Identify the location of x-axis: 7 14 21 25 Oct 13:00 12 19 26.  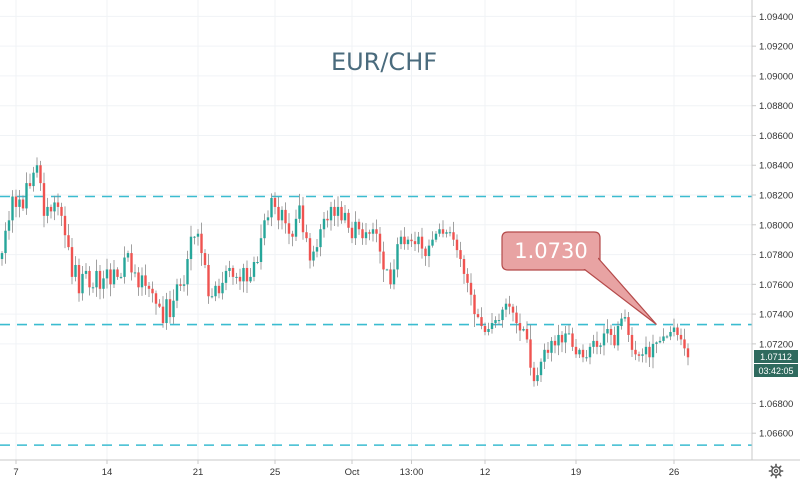
(346, 469).